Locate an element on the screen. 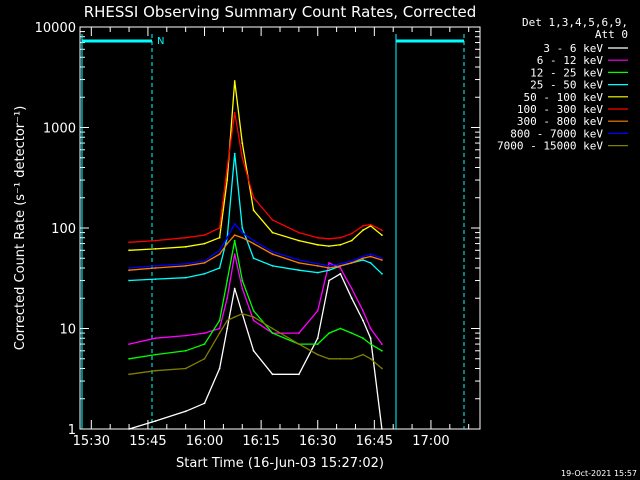  y-tick-label: 1000 is located at coordinates (59, 129).